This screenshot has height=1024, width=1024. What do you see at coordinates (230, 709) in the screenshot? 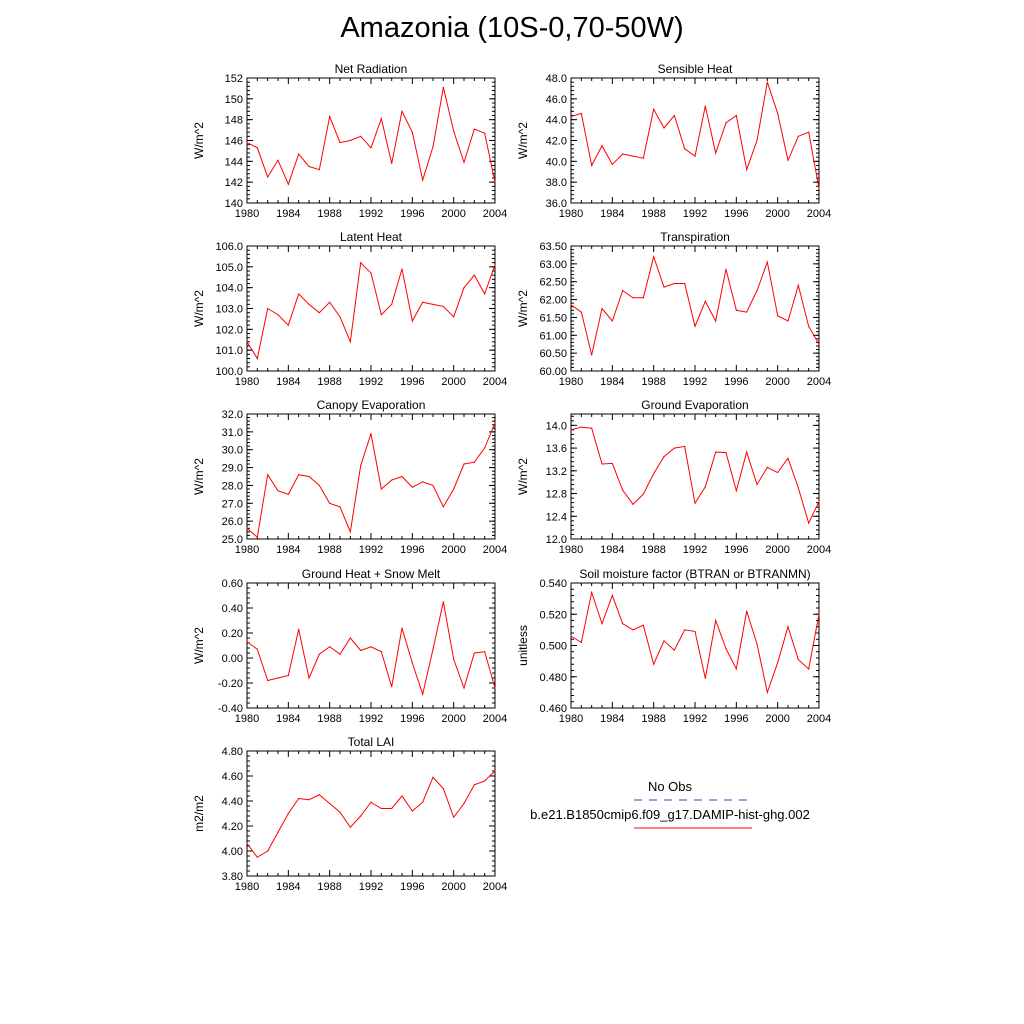
I see `y-tick-label: -0.40` at bounding box center [230, 709].